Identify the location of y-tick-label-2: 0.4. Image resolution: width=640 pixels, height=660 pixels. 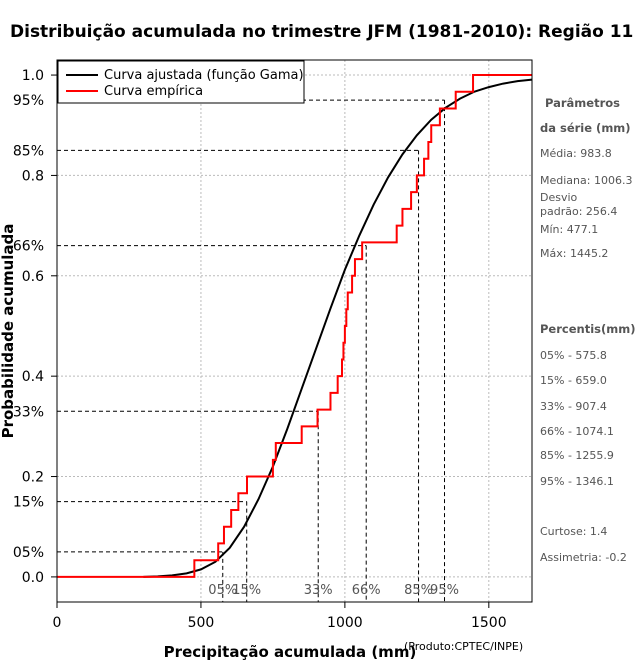
(33, 377).